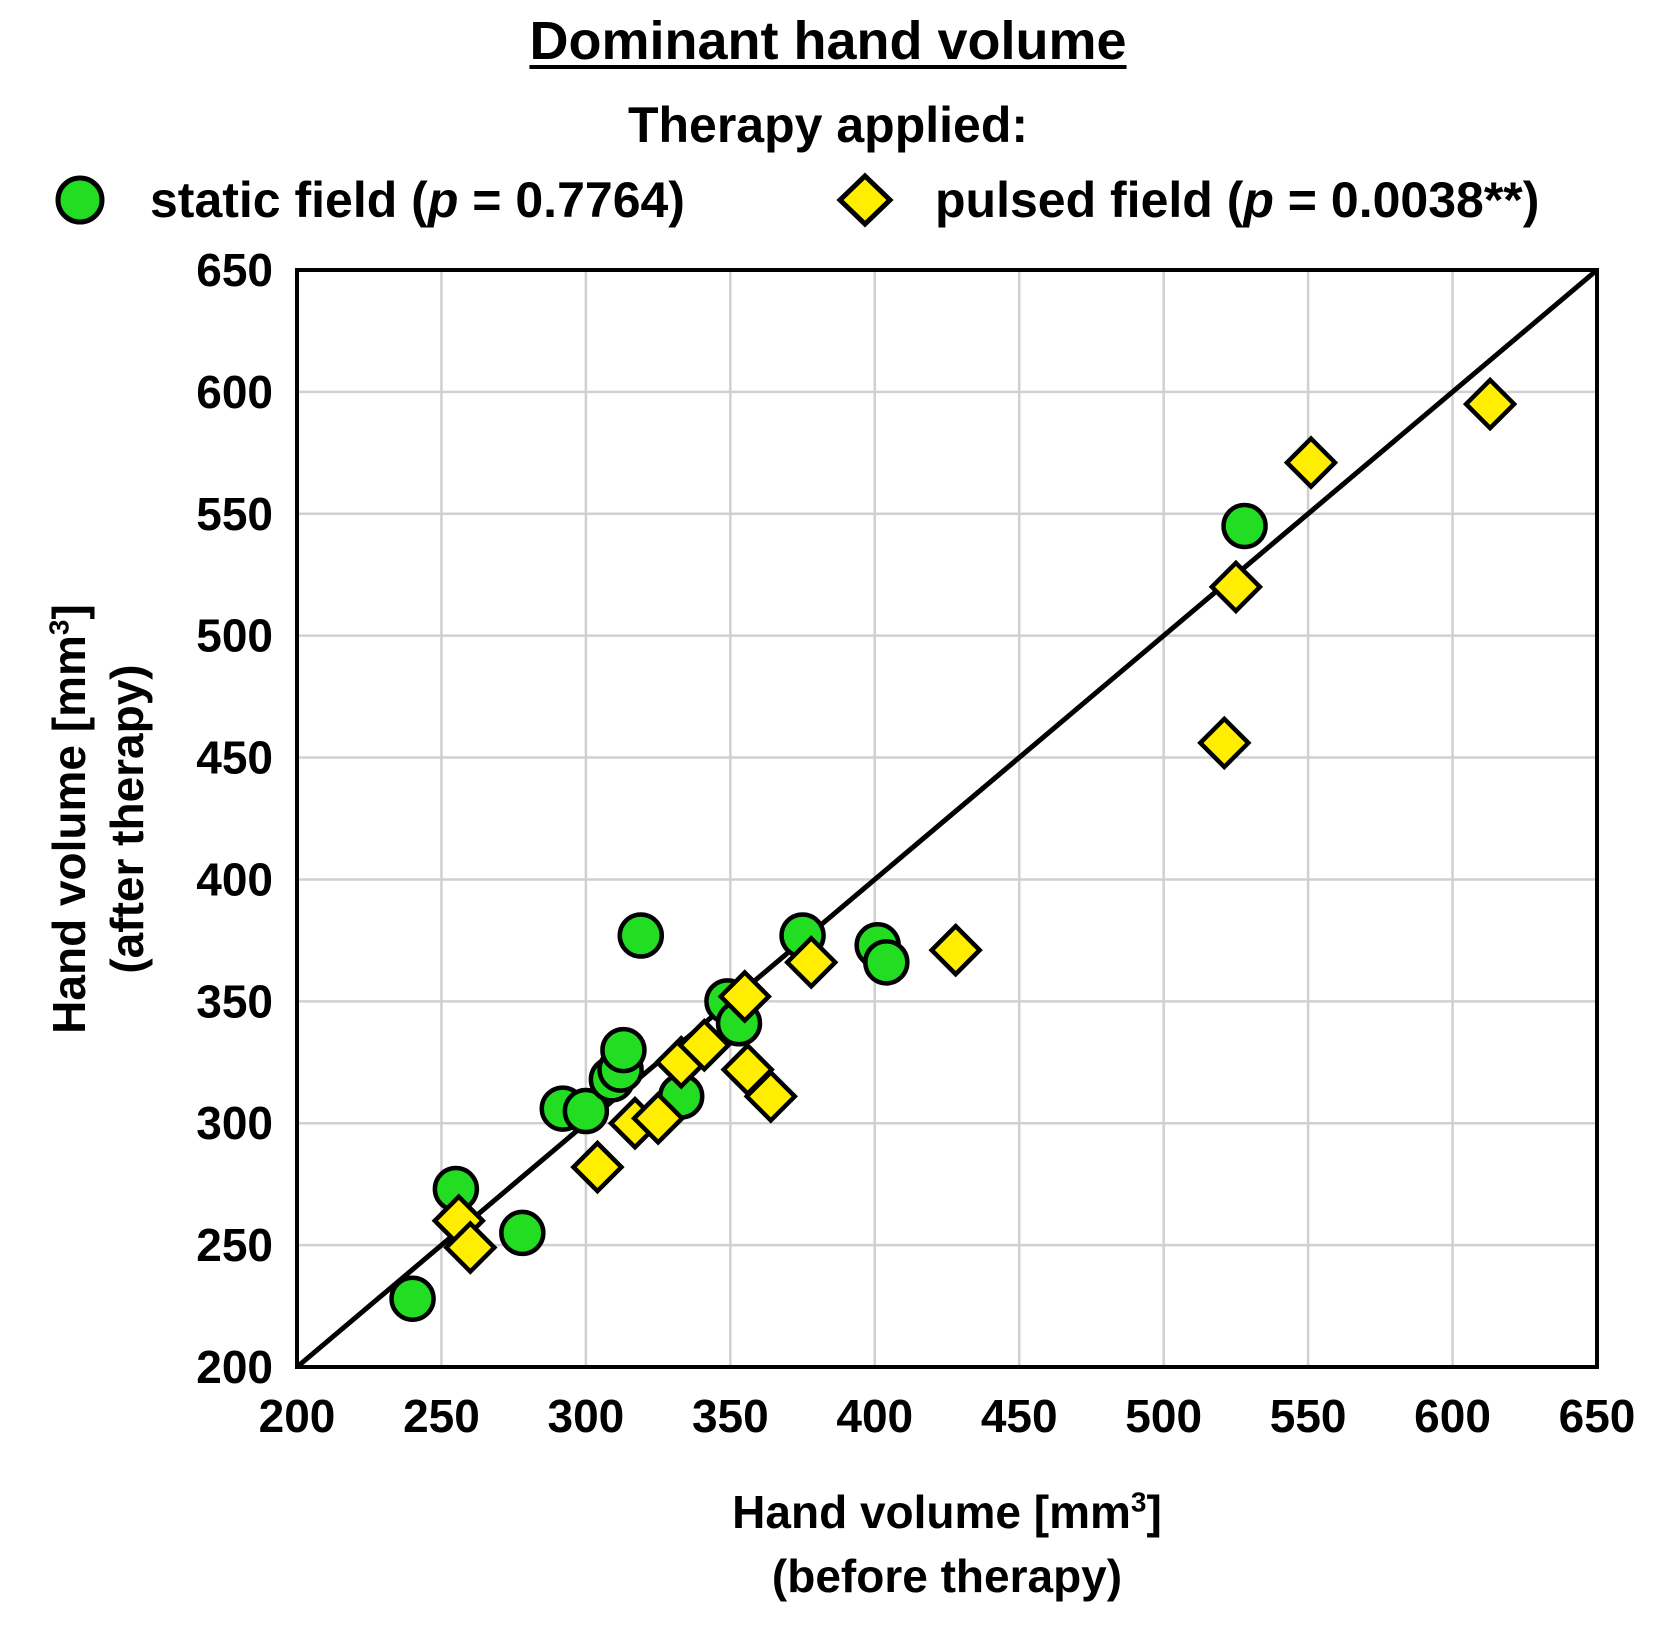 This screenshot has width=1656, height=1632. I want to click on x-tick-label-450: 450, so click(1019, 1416).